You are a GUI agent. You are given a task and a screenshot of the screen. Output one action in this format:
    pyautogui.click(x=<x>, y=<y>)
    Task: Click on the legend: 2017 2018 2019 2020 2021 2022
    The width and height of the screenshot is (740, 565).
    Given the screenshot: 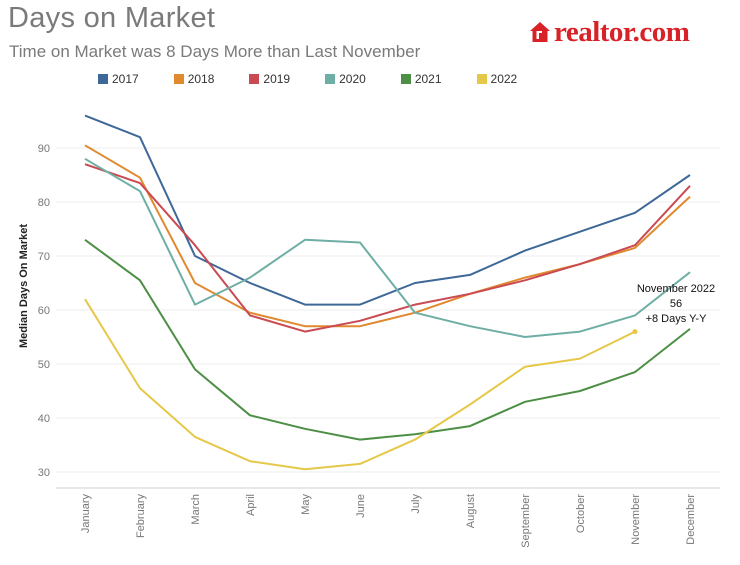 What is the action you would take?
    pyautogui.click(x=325, y=79)
    